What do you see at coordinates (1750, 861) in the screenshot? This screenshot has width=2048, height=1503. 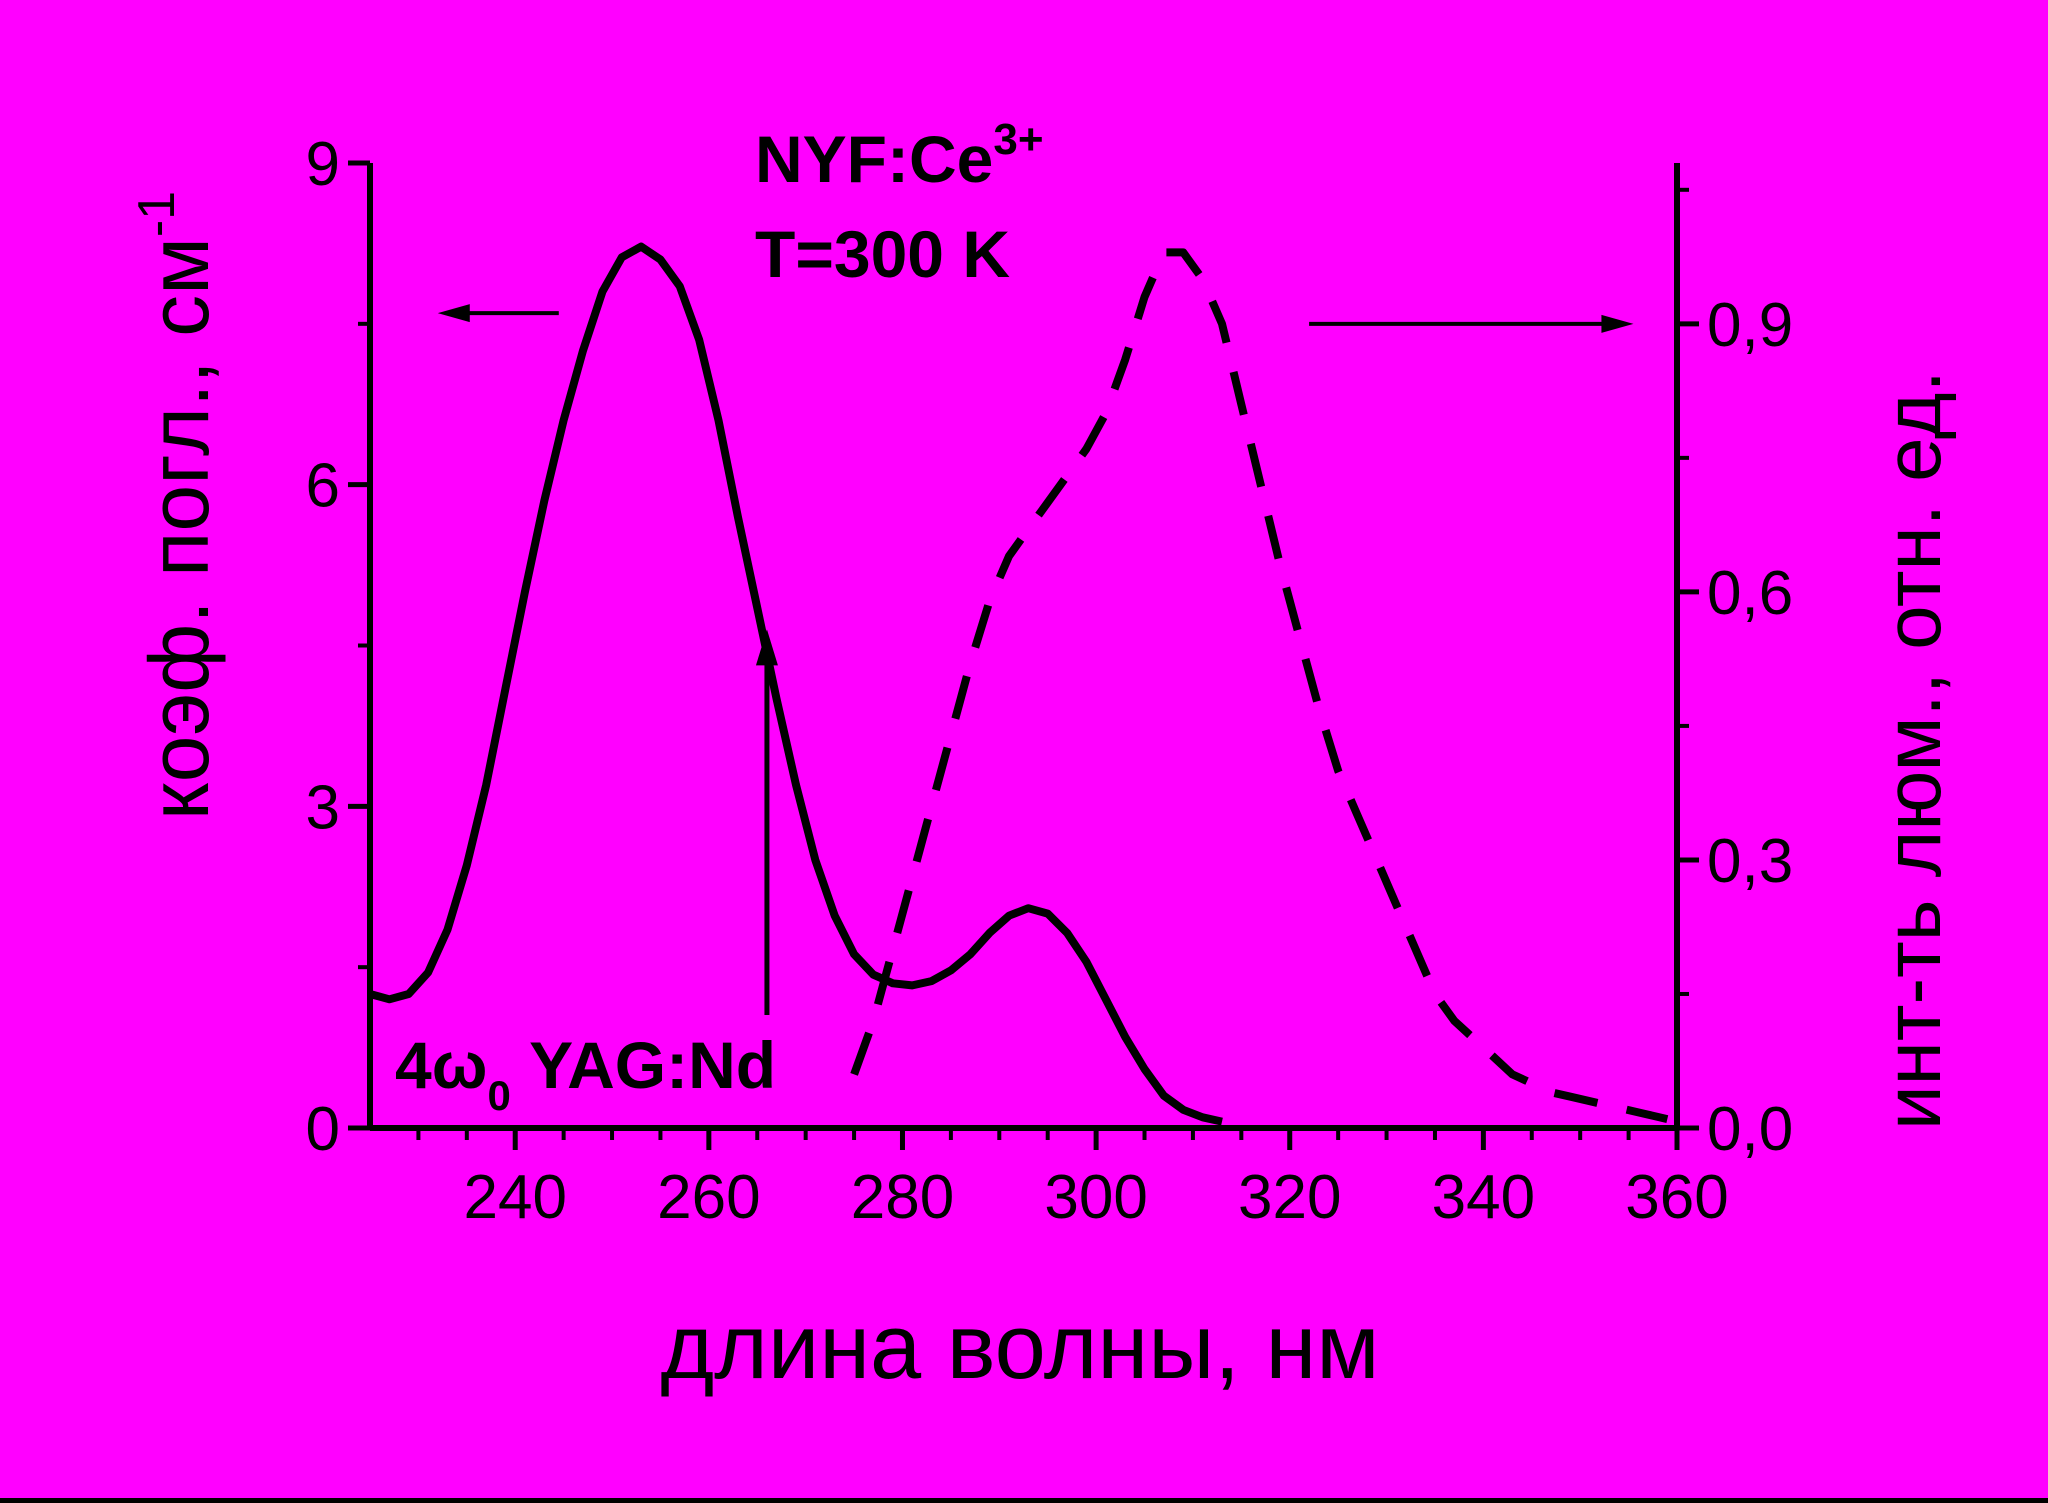 I see `y-right-tick-label-1: 0,3` at bounding box center [1750, 861].